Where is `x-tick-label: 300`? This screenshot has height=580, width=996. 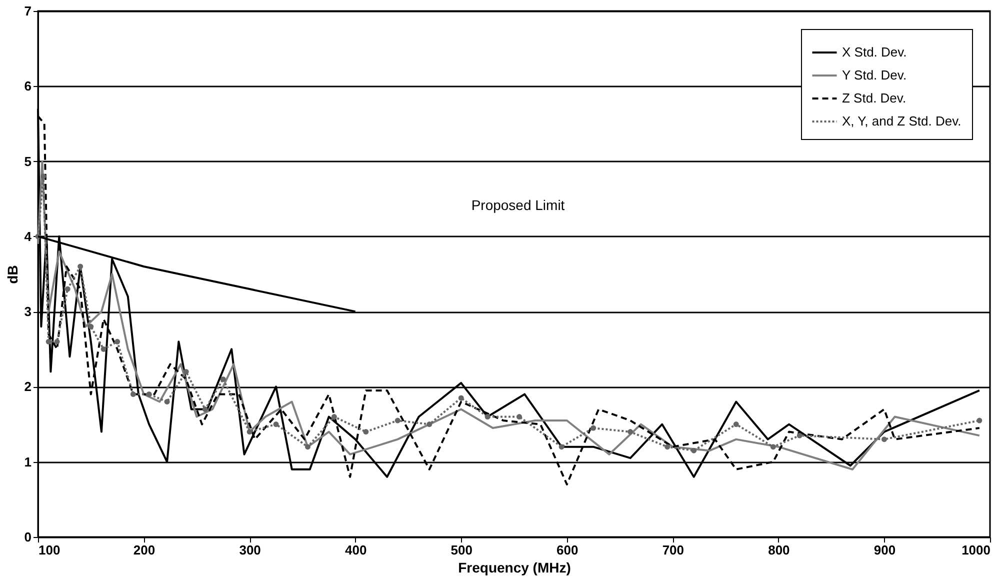
x-tick-label: 300 is located at coordinates (250, 550).